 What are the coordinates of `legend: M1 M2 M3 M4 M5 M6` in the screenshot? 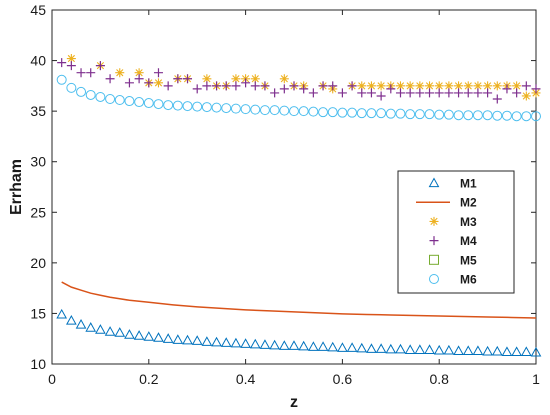 It's located at (456, 232).